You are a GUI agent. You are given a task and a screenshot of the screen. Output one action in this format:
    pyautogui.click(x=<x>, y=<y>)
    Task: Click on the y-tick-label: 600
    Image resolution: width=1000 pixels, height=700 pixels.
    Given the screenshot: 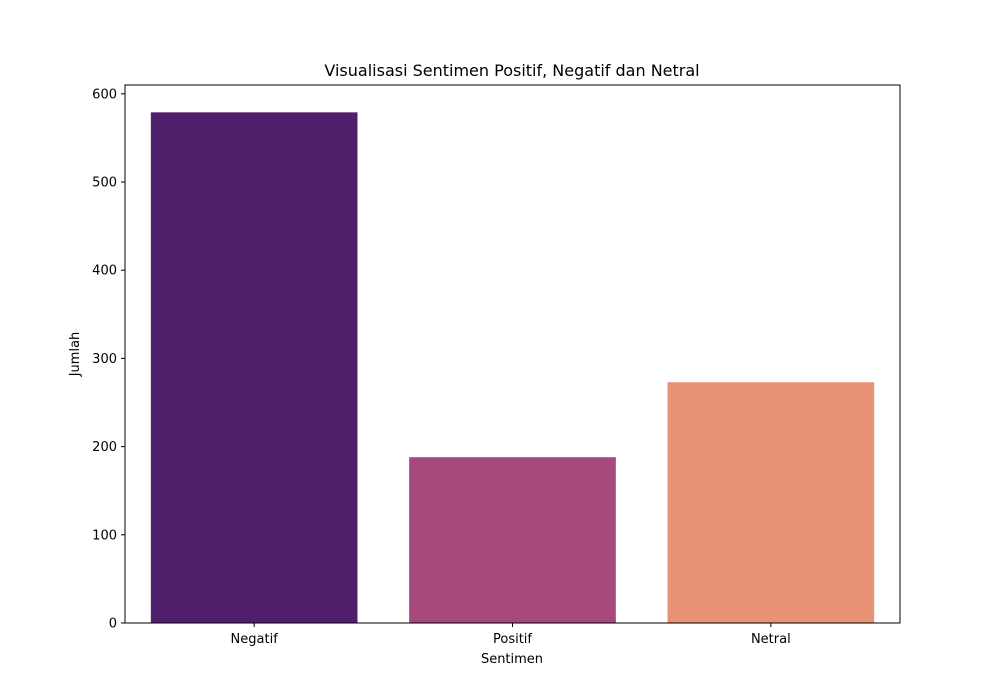 What is the action you would take?
    pyautogui.click(x=104, y=94)
    